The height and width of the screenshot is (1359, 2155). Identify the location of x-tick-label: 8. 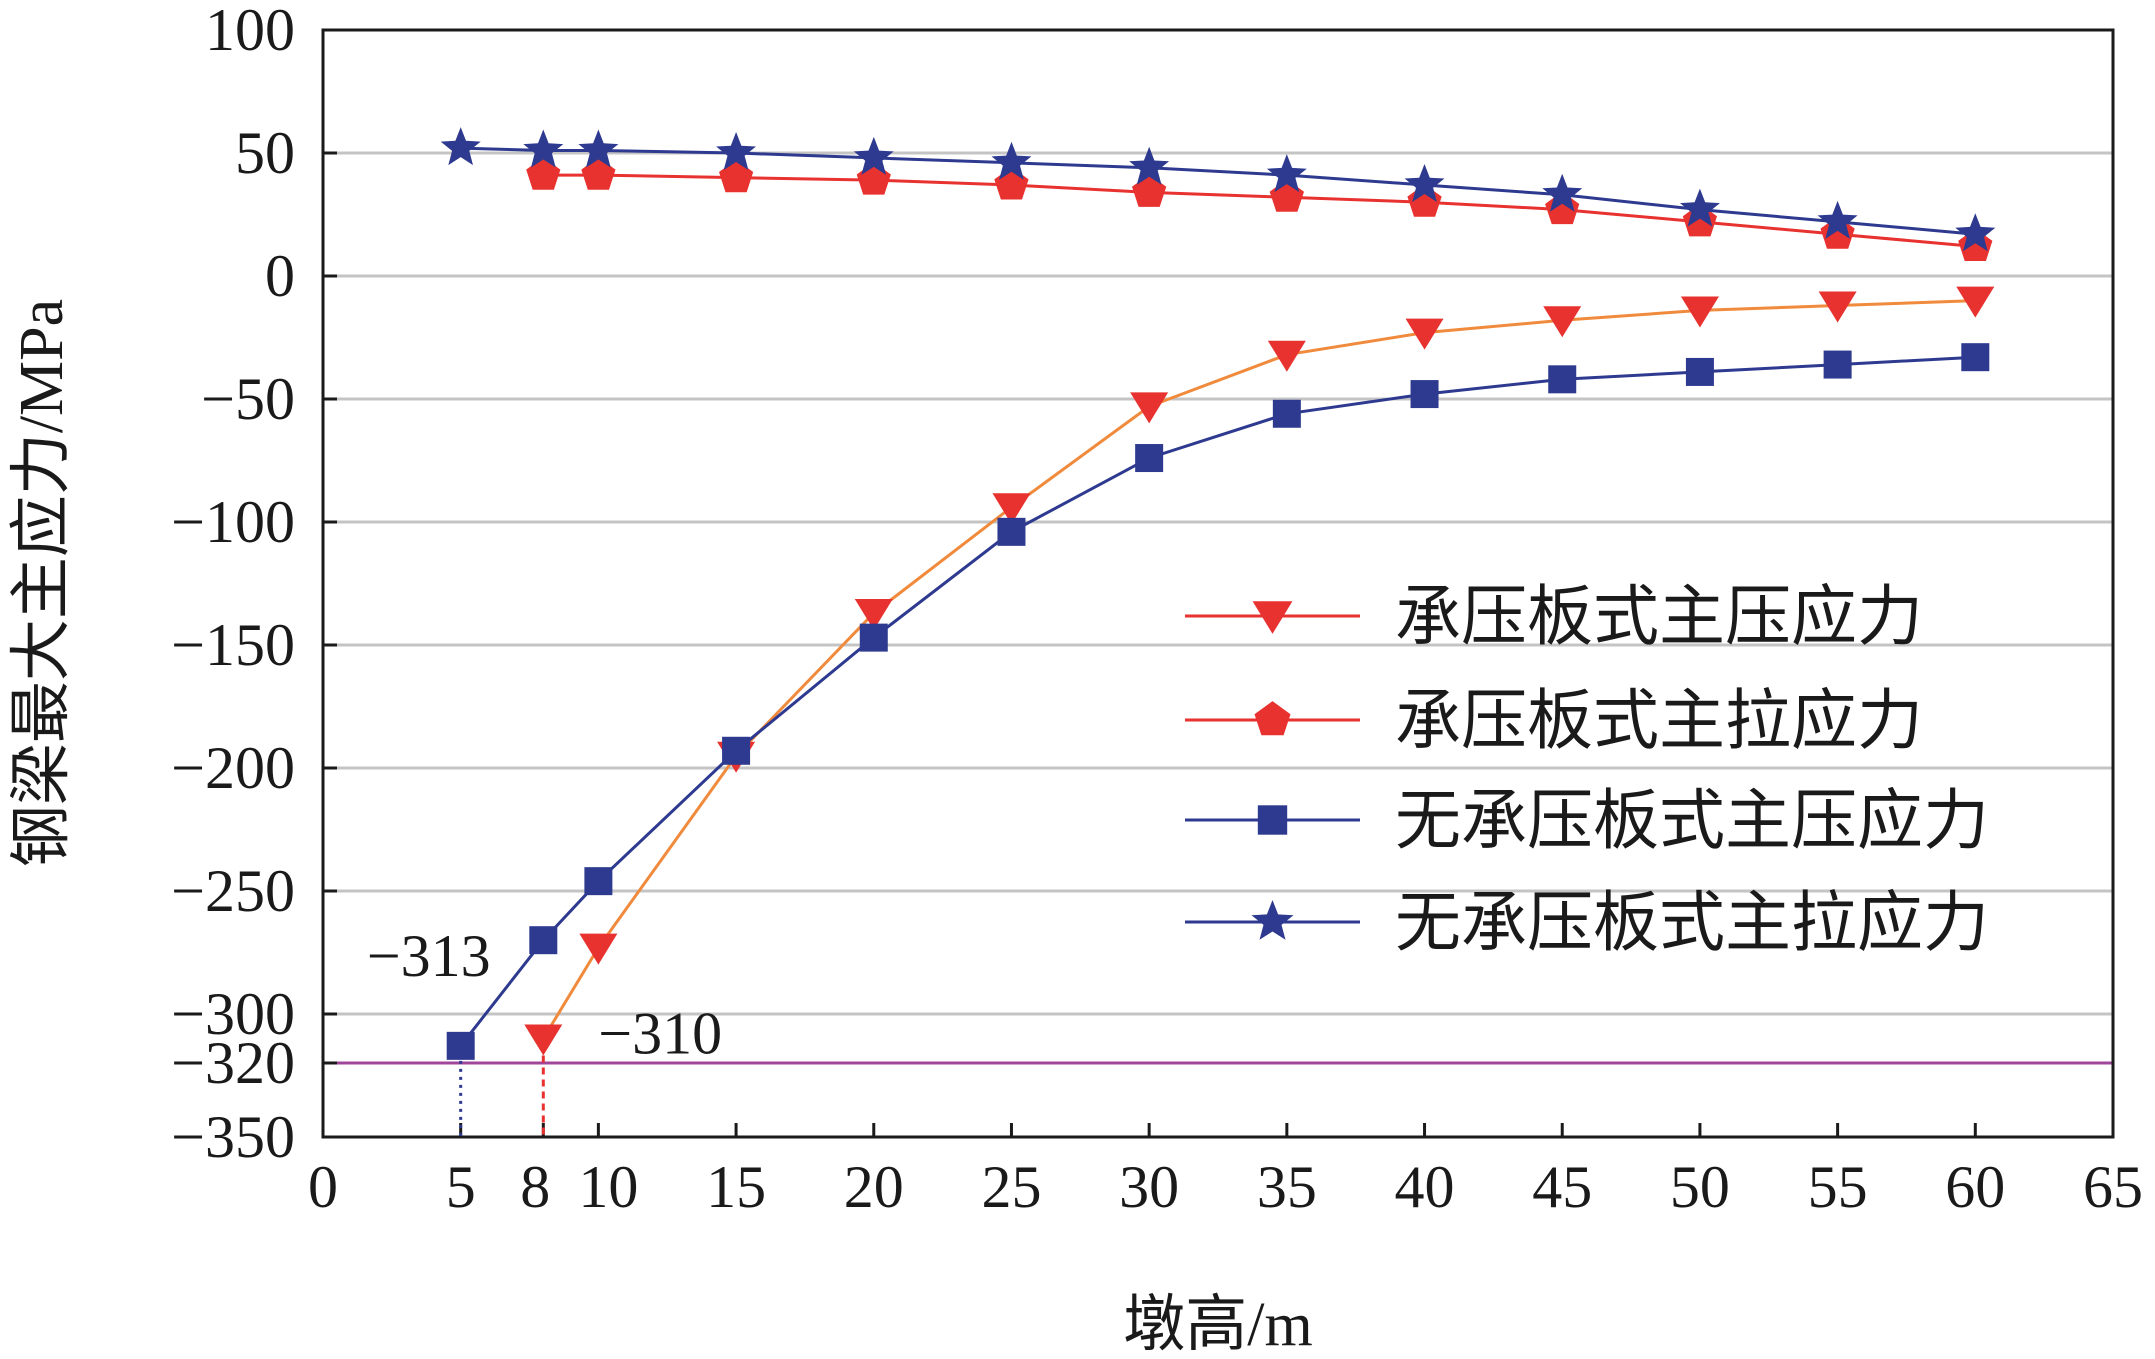
(535, 1187).